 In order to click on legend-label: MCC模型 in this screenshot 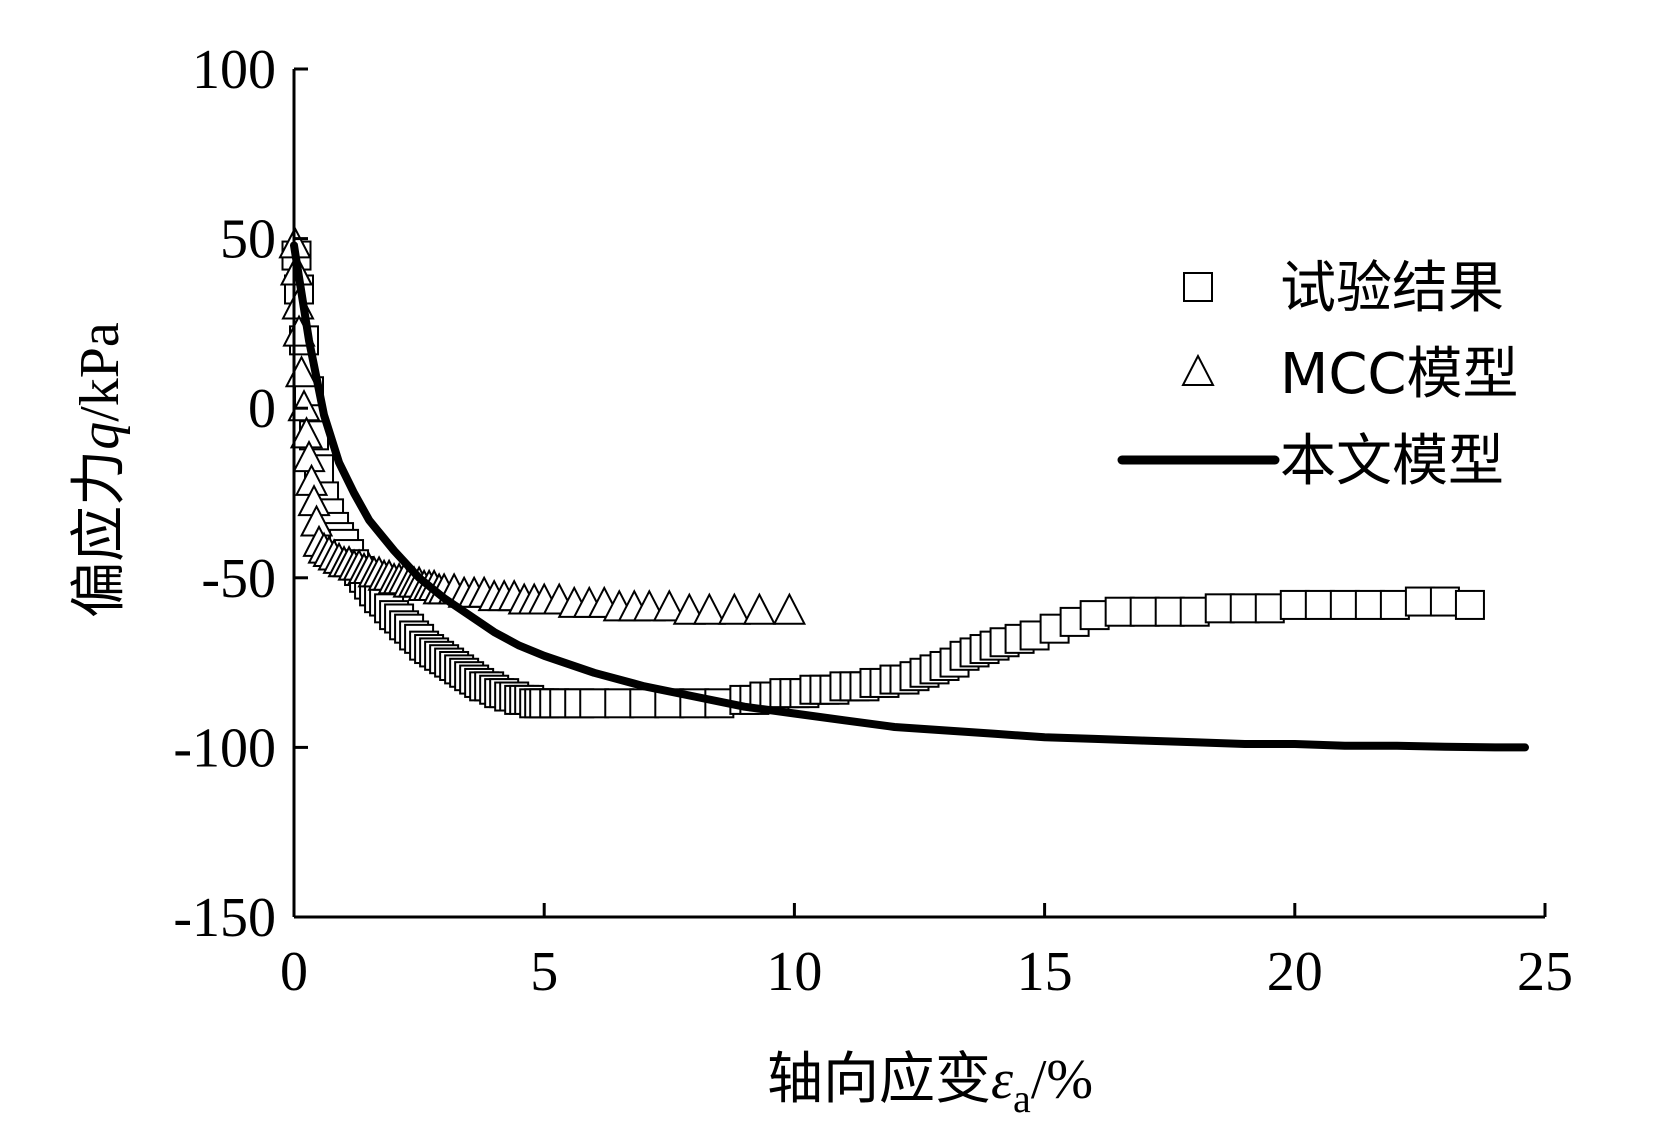, I will do `click(1399, 374)`.